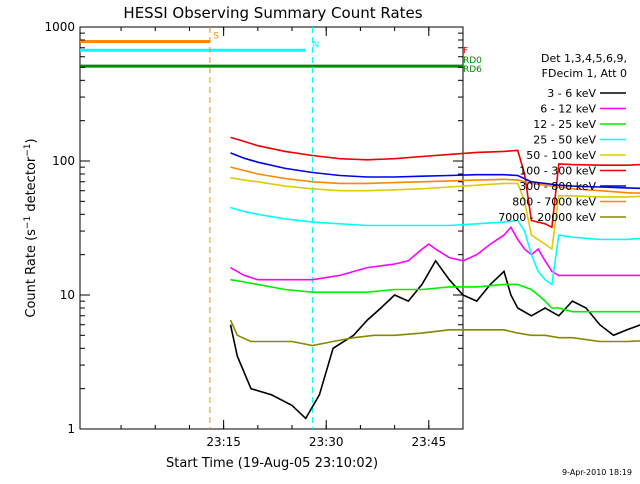 The height and width of the screenshot is (484, 640). I want to click on x-tick-label: 23:30, so click(326, 442).